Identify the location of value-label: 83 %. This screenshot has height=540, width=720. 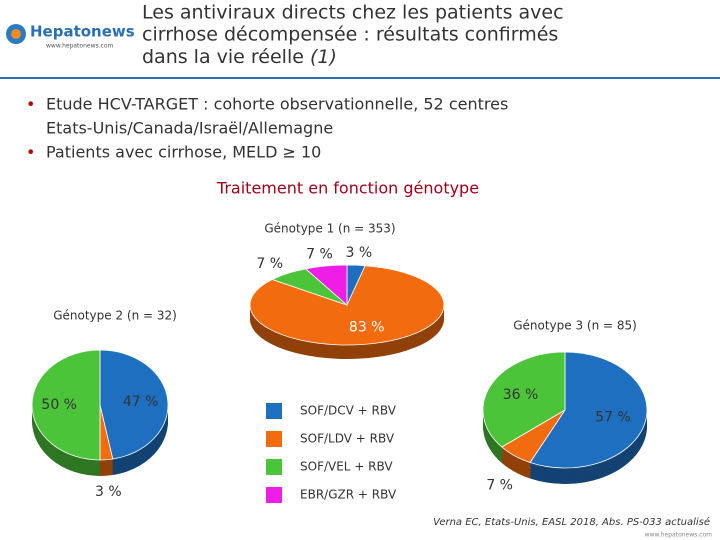
(367, 328).